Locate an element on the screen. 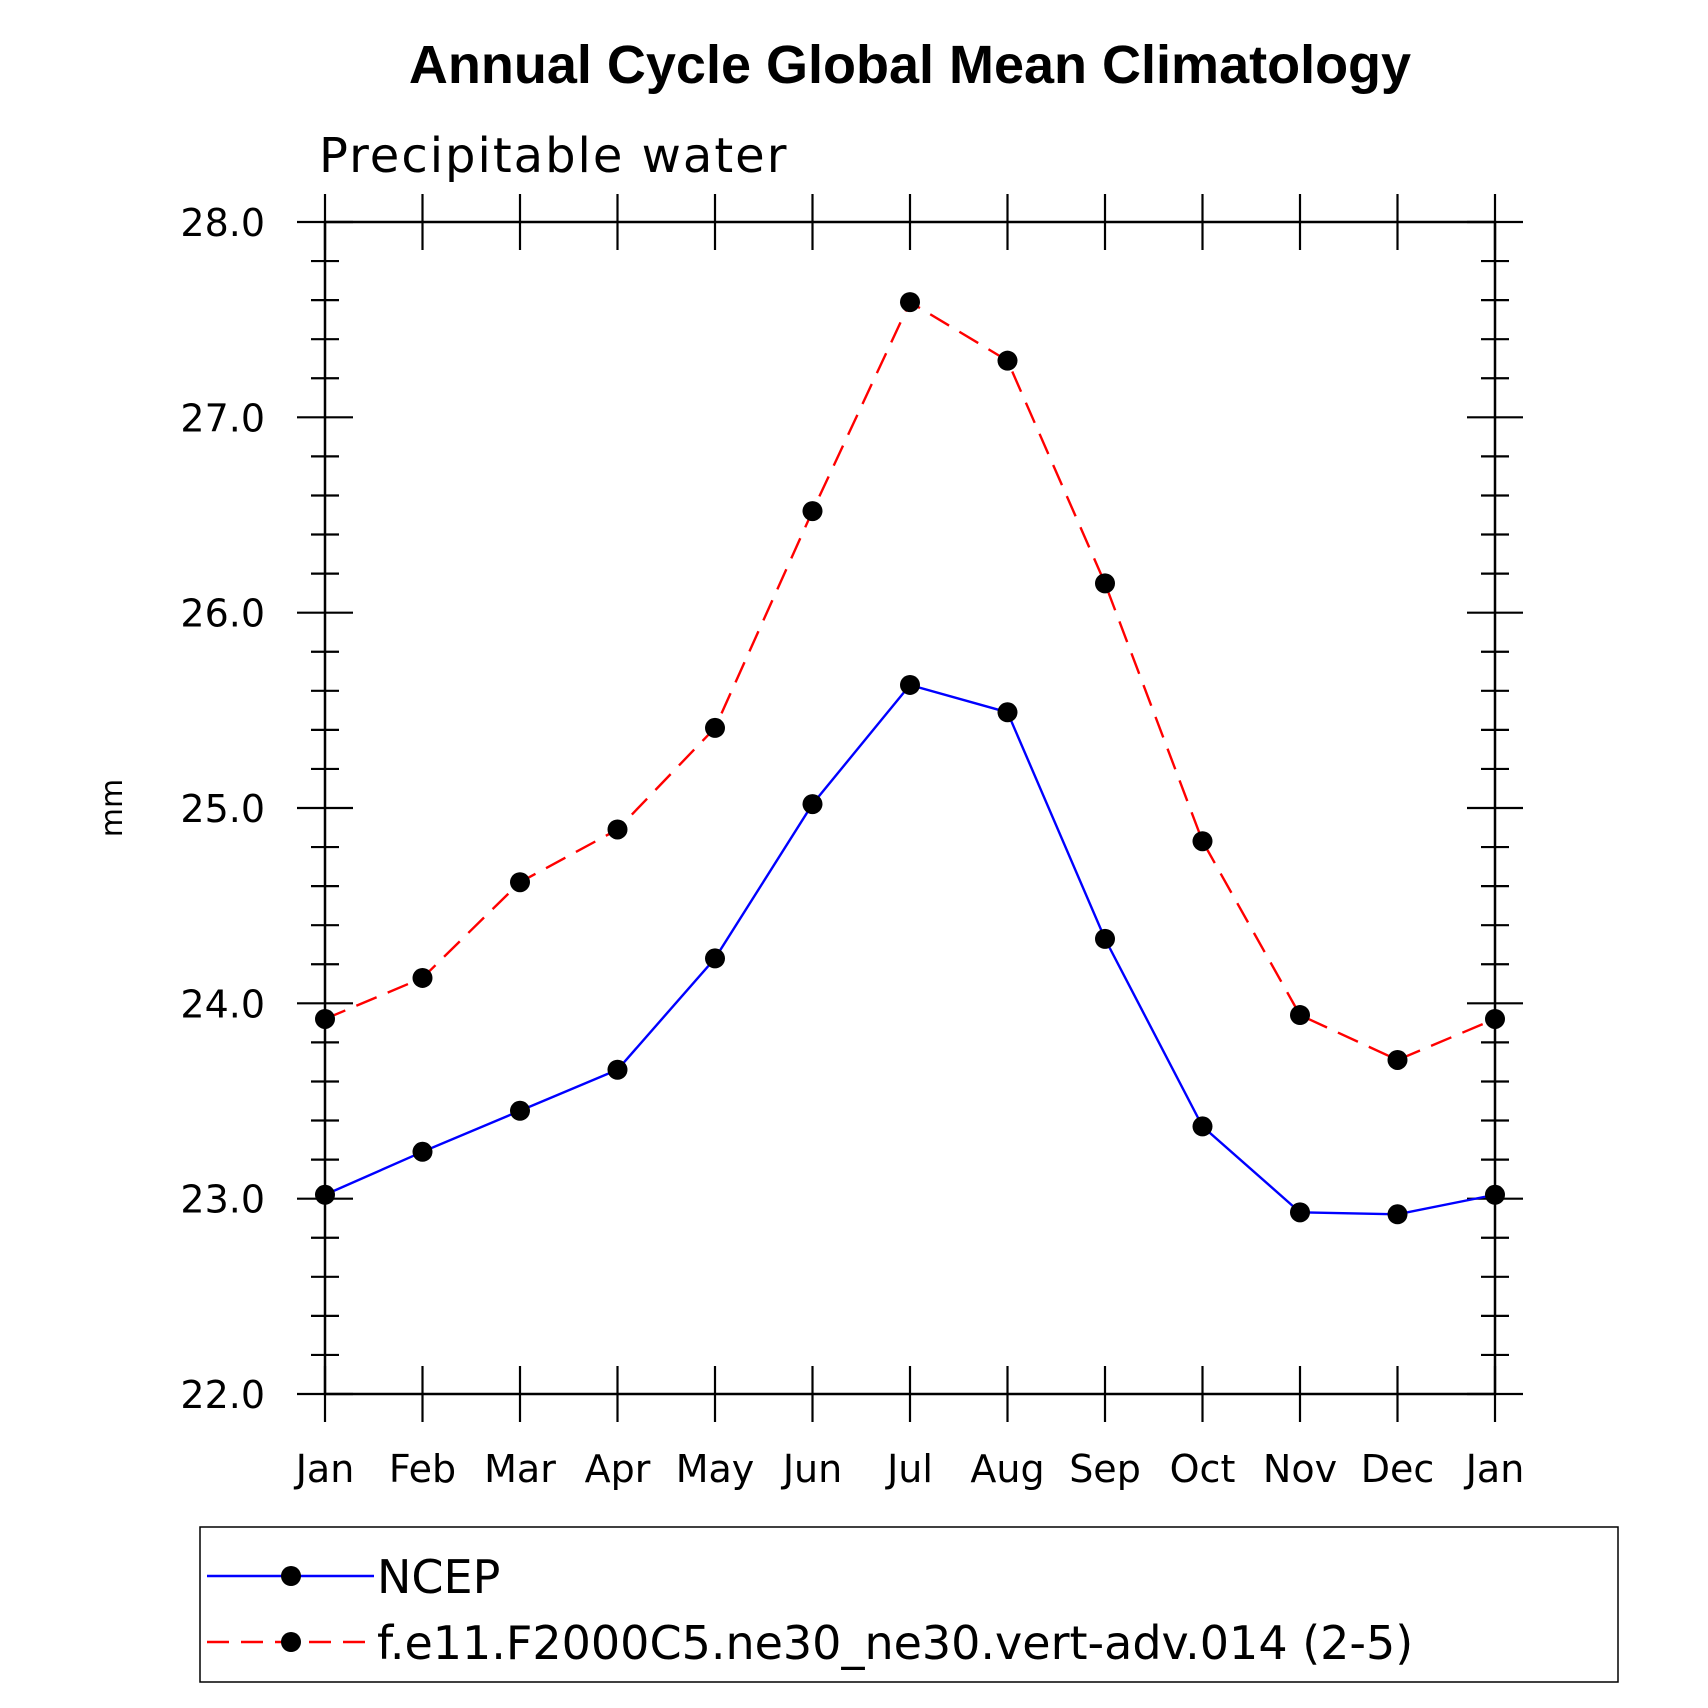  y-axis-label: mm is located at coordinates (112, 808).